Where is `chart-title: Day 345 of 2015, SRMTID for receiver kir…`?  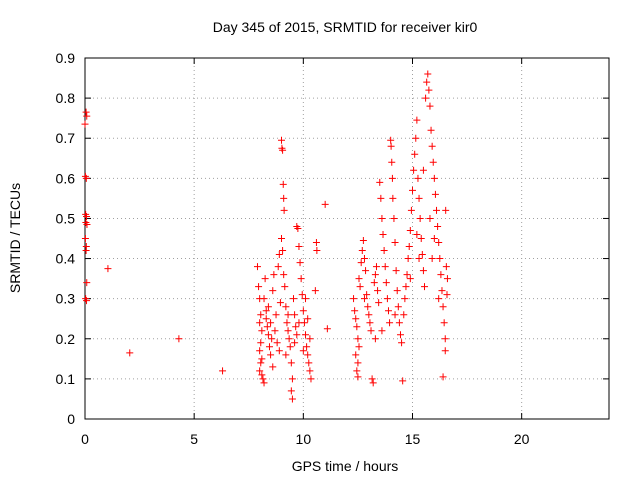
chart-title: Day 345 of 2015, SRMTID for receiver kir… is located at coordinates (345, 27).